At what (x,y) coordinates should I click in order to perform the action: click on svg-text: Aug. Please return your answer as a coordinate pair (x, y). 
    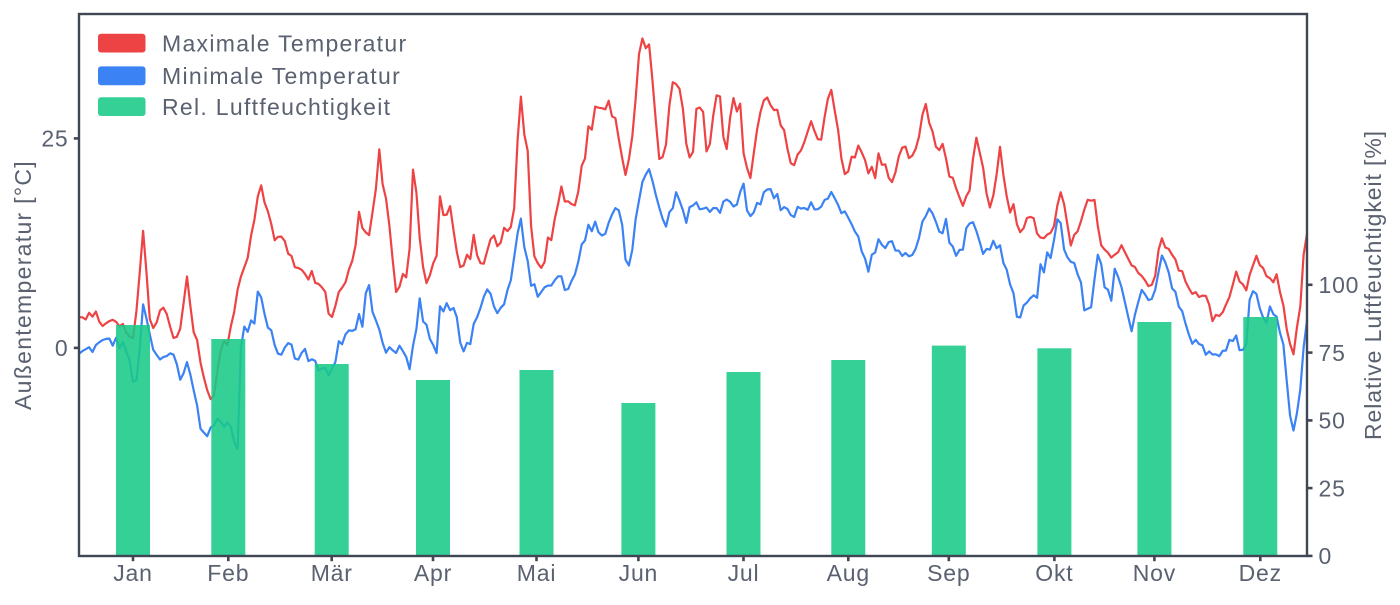
    Looking at the image, I should click on (848, 573).